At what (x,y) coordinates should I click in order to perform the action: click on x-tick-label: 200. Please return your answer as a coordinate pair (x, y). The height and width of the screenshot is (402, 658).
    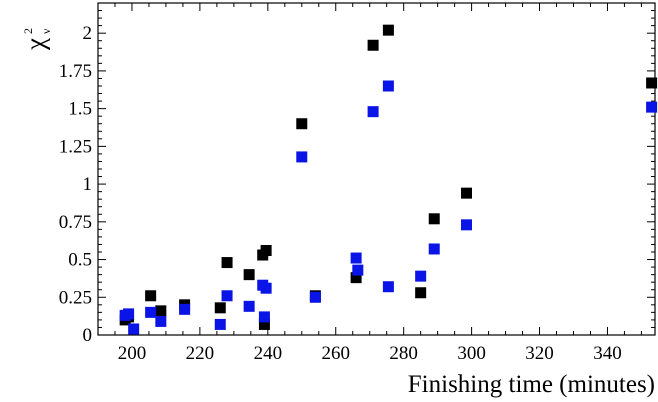
    Looking at the image, I should click on (132, 353).